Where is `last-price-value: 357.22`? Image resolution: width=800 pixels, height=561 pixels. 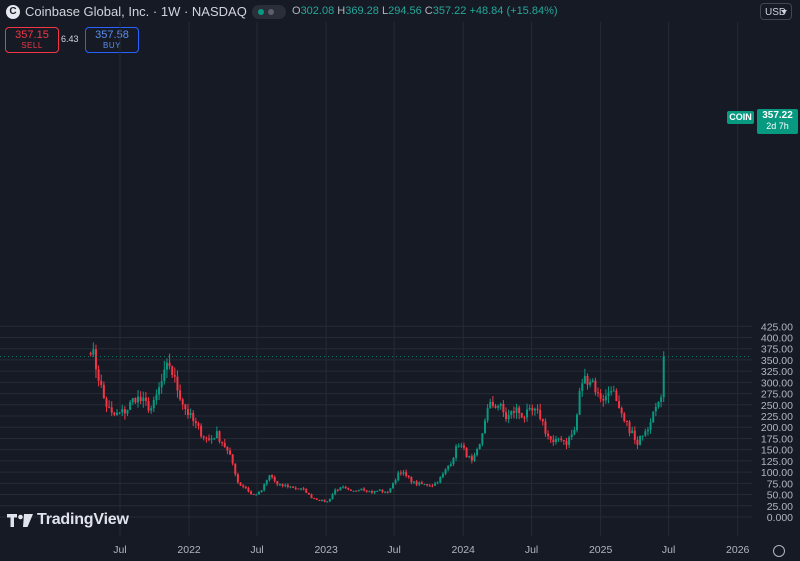
last-price-value: 357.22 is located at coordinates (777, 115).